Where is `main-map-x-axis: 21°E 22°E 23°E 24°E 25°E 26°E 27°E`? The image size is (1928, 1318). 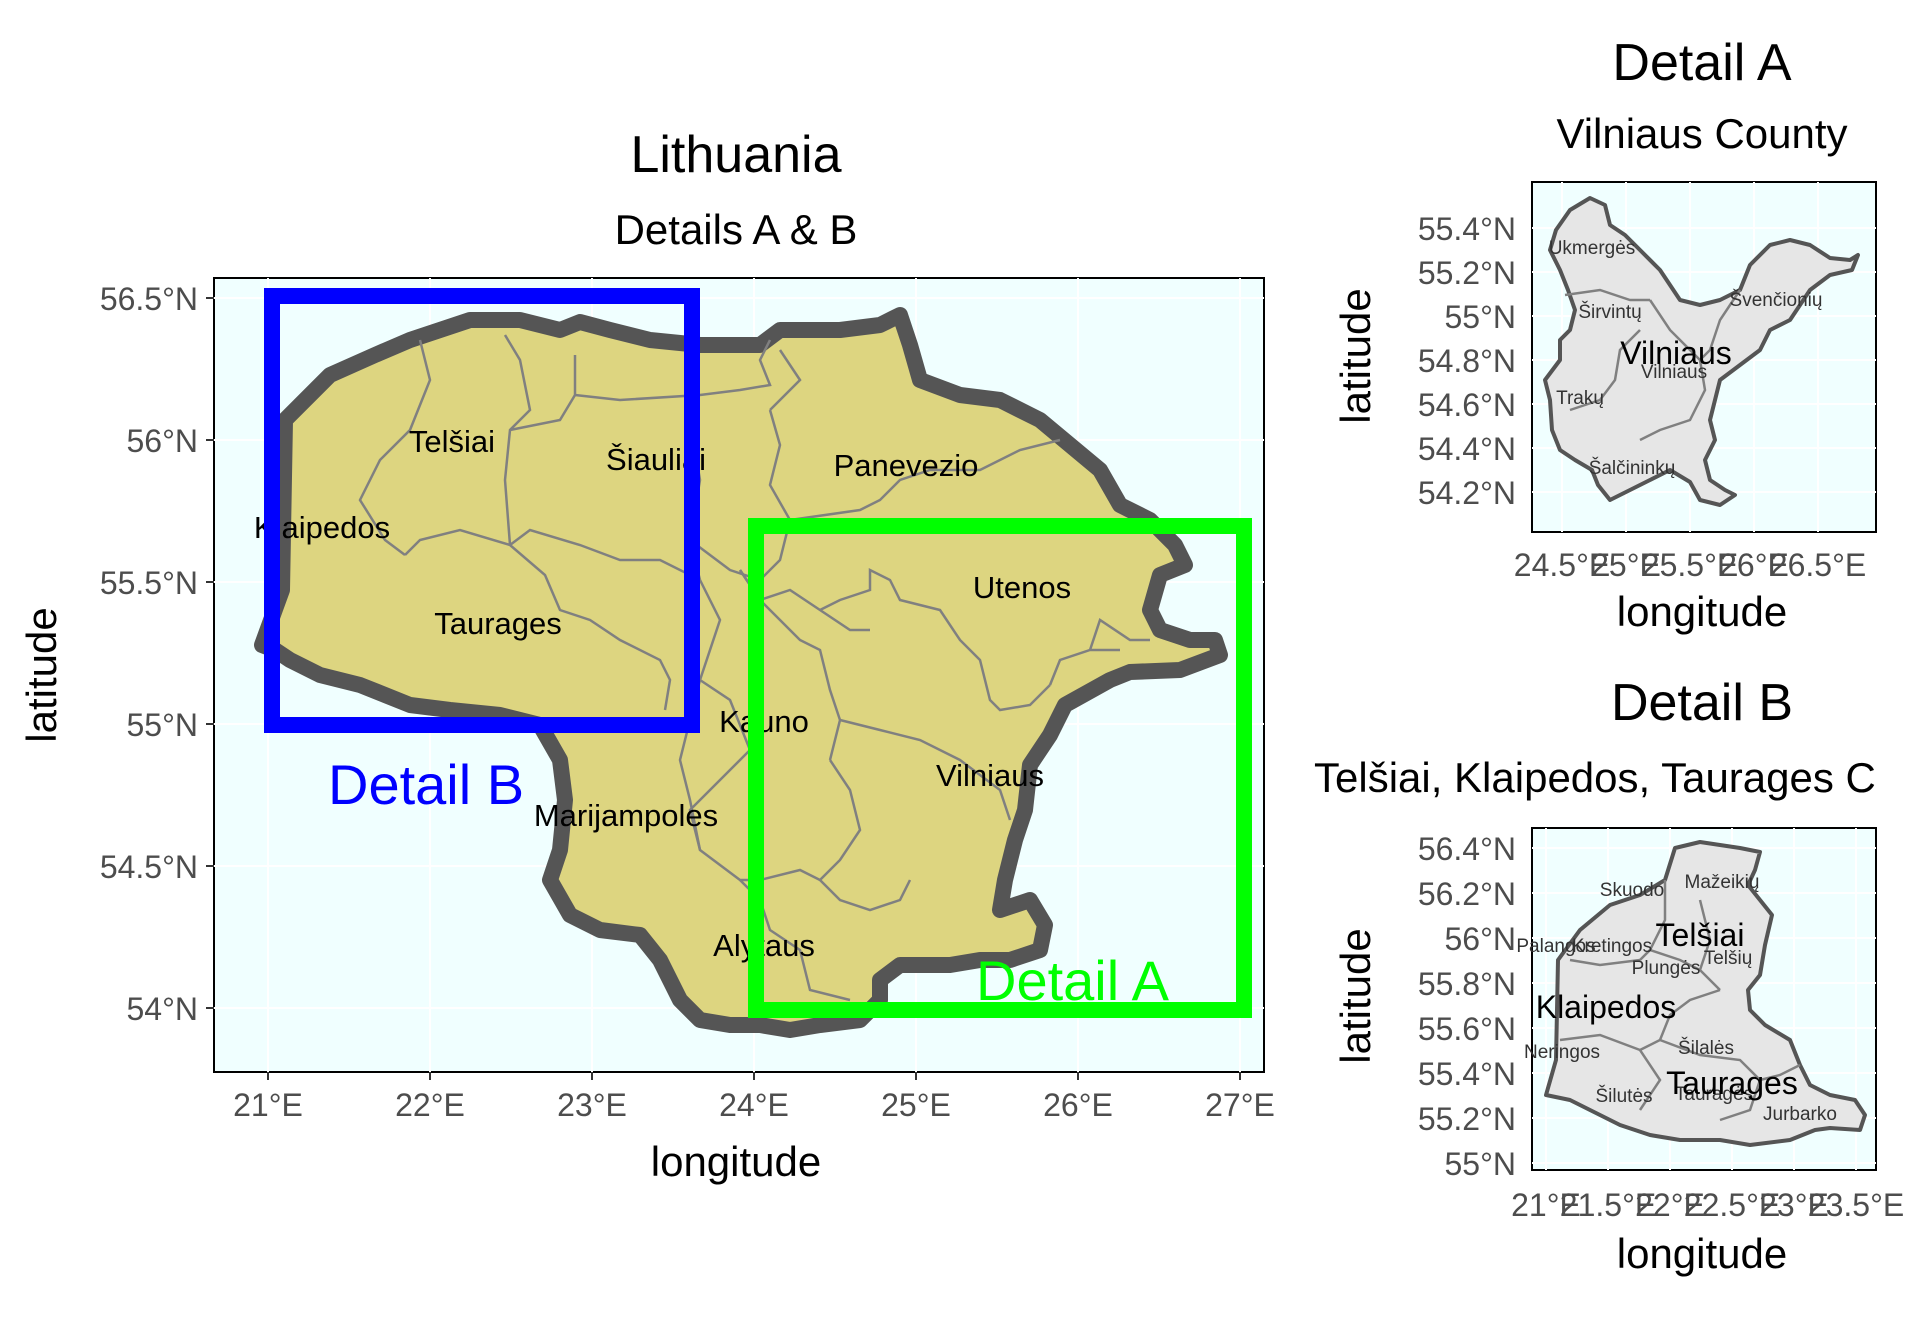
main-map-x-axis: 21°E 22°E 23°E 24°E 25°E 26°E 27°E is located at coordinates (754, 1097).